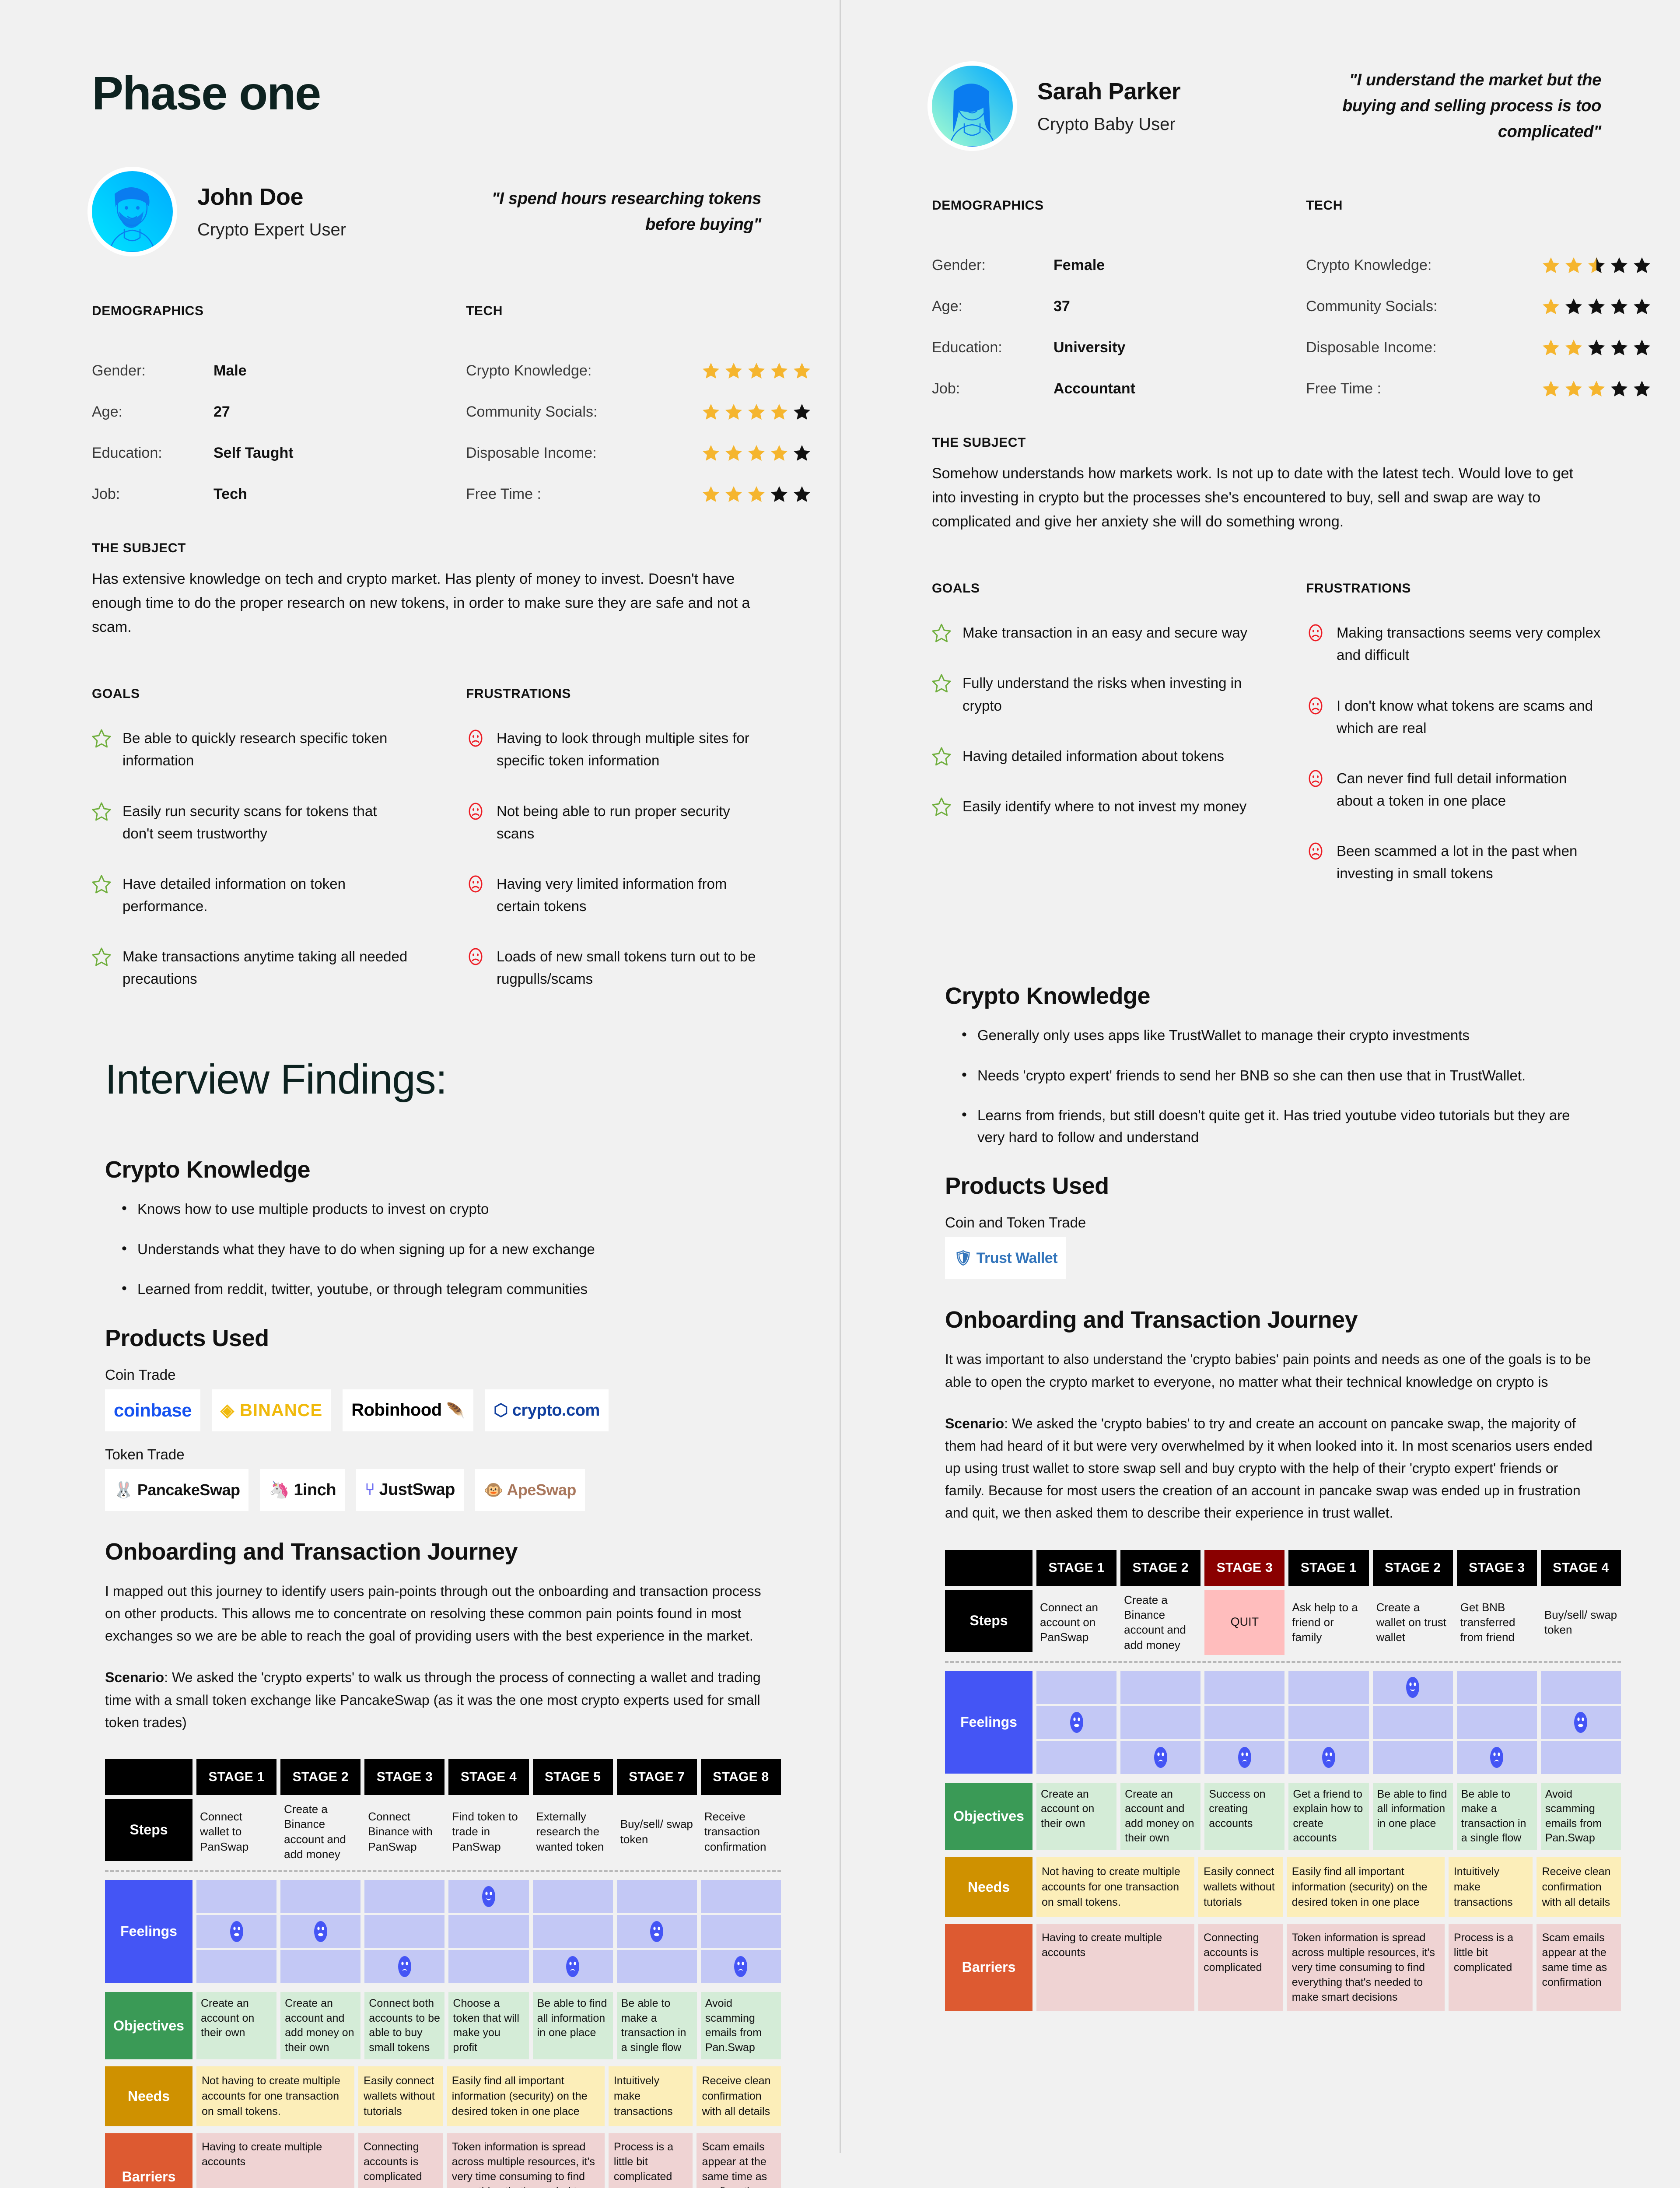 Image resolution: width=1680 pixels, height=2188 pixels. Describe the element at coordinates (488, 1777) in the screenshot. I see `stage-header: STAGE 4` at that location.